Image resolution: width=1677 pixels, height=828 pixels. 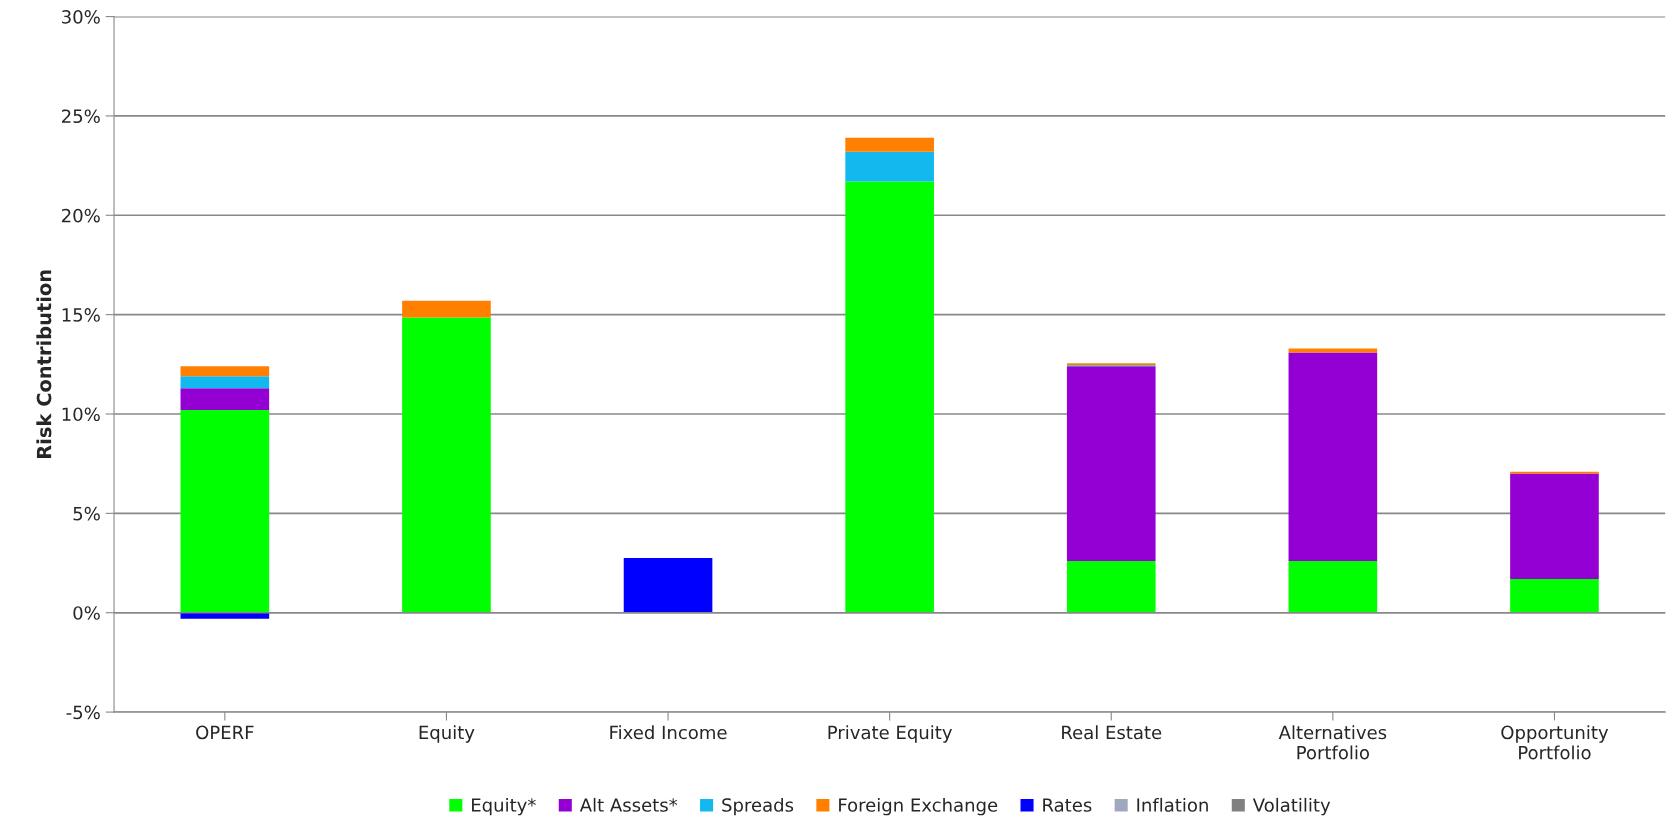 What do you see at coordinates (918, 806) in the screenshot?
I see `legend-label: Foreign Exchange` at bounding box center [918, 806].